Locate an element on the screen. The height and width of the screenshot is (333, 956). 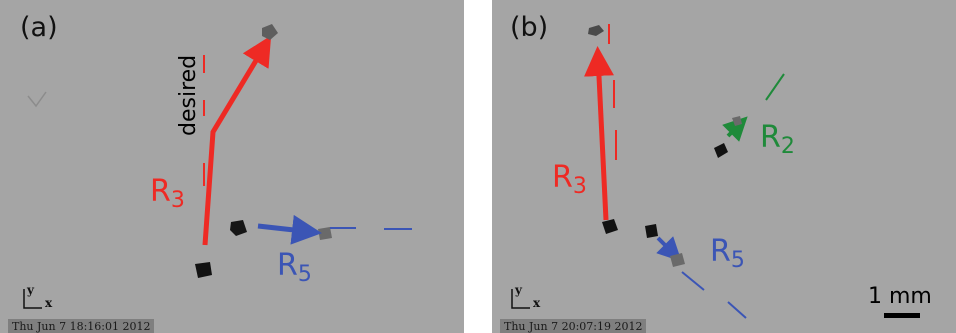
panel-label: (a) is located at coordinates (39, 27).